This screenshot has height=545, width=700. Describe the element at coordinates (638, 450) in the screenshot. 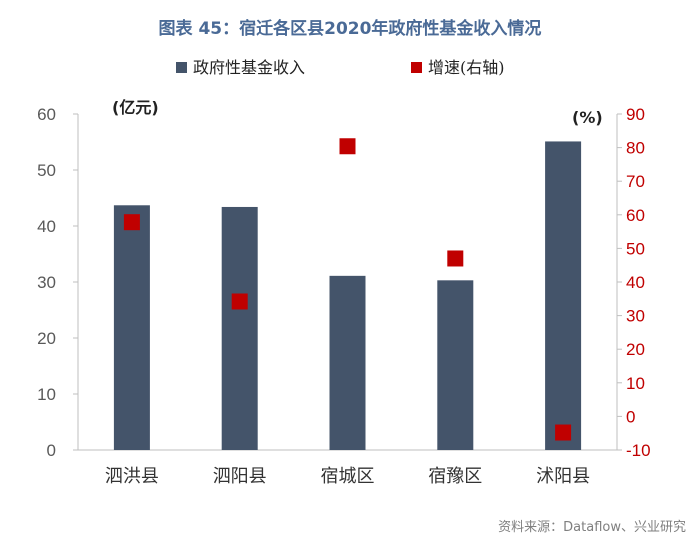

I see `y-right-tick-label: -10` at that location.